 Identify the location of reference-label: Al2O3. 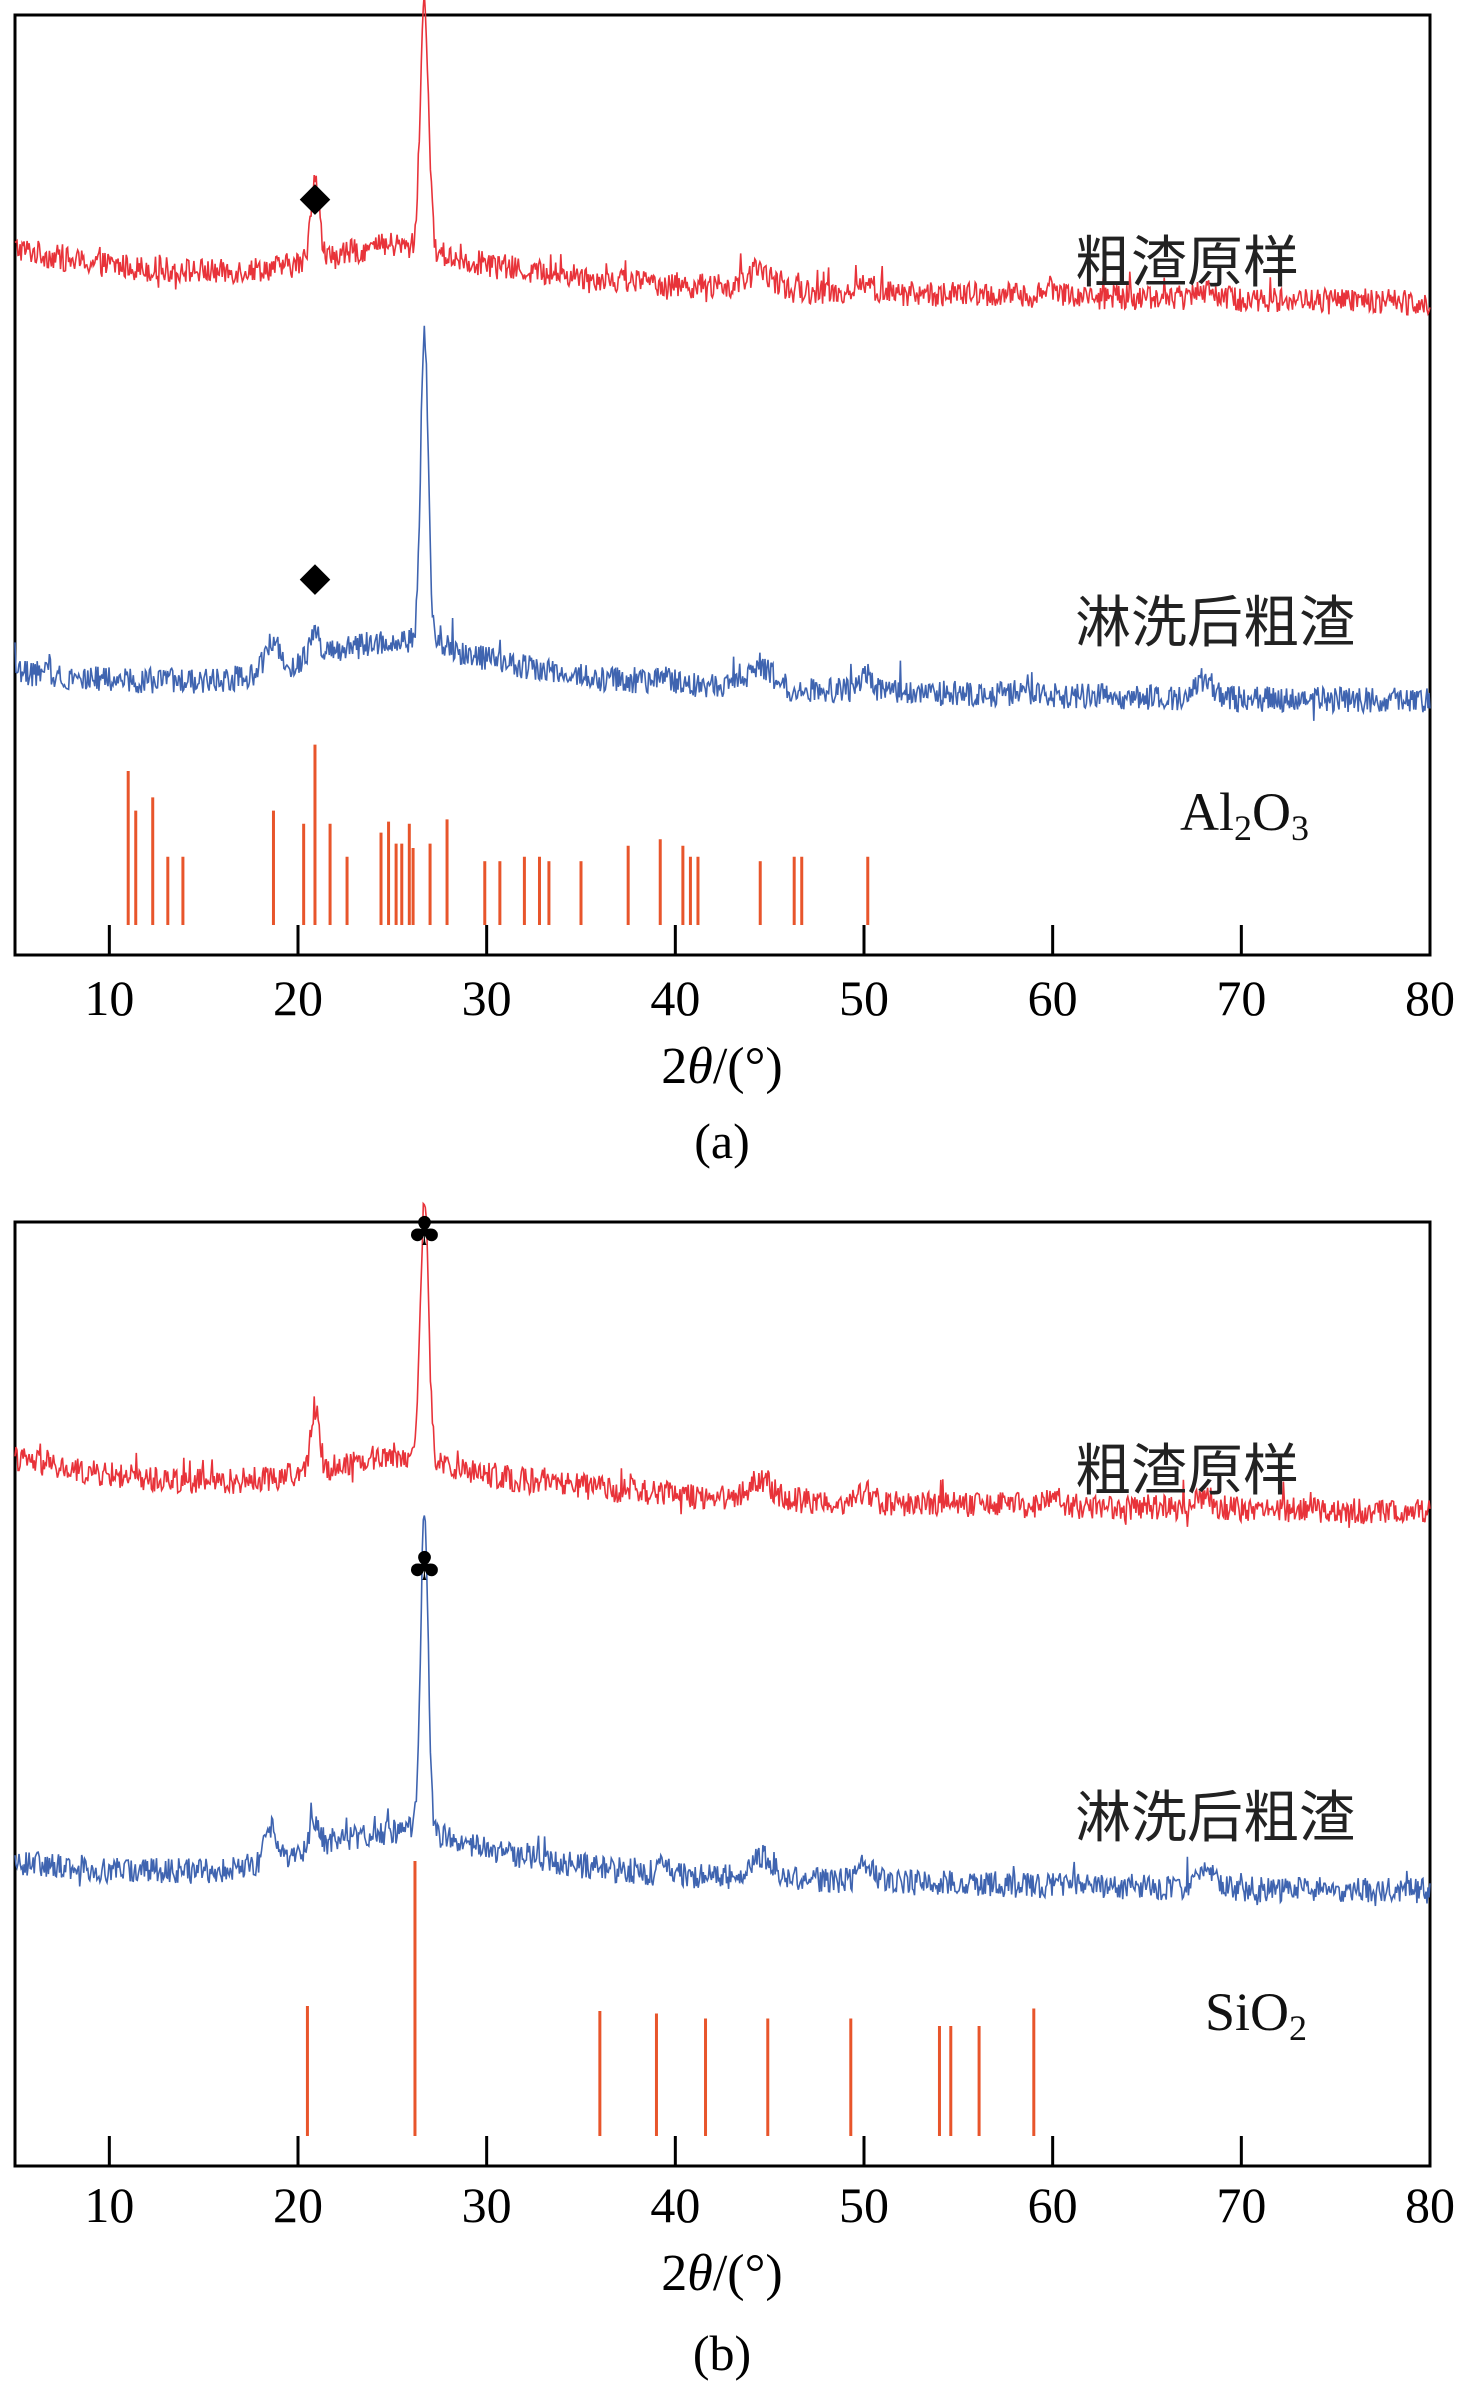
(1244, 815).